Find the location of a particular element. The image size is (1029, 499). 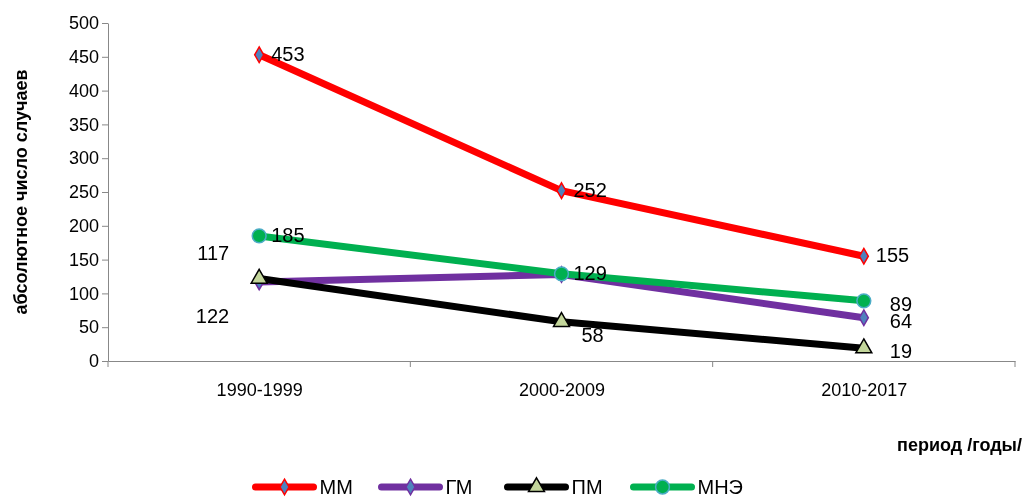

y-tick-label: 400 is located at coordinates (83, 90).